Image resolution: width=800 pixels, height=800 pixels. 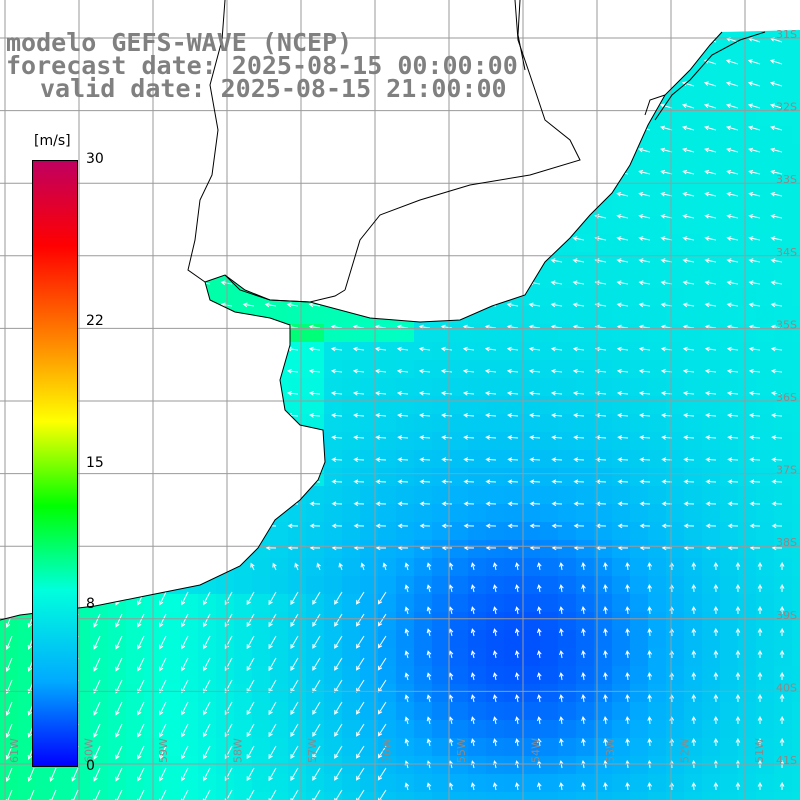 I want to click on colorbar-tick: 8, so click(x=90, y=604).